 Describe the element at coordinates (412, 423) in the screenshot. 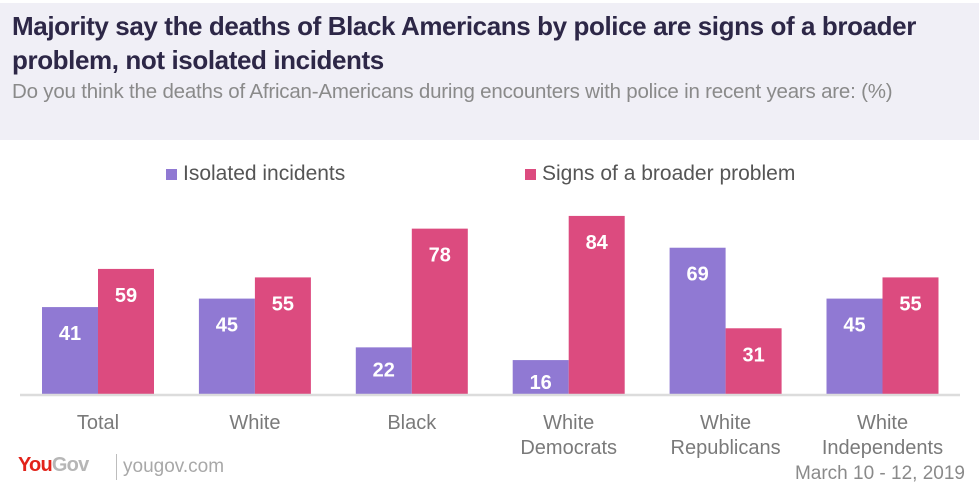

I see `x-tick-label-2-0: Black` at that location.